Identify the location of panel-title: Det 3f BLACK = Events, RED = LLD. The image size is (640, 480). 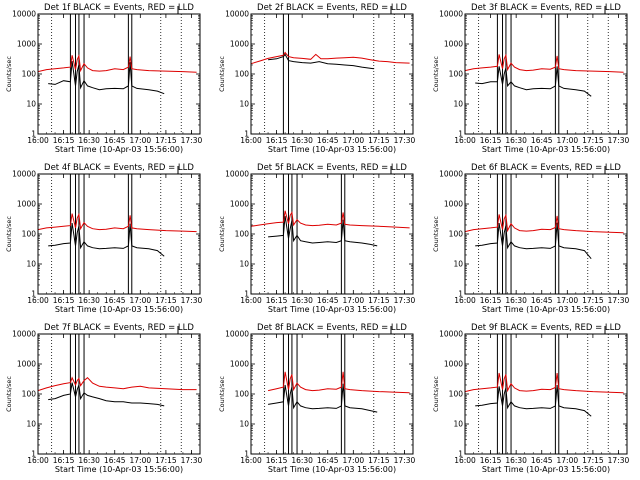
(546, 8).